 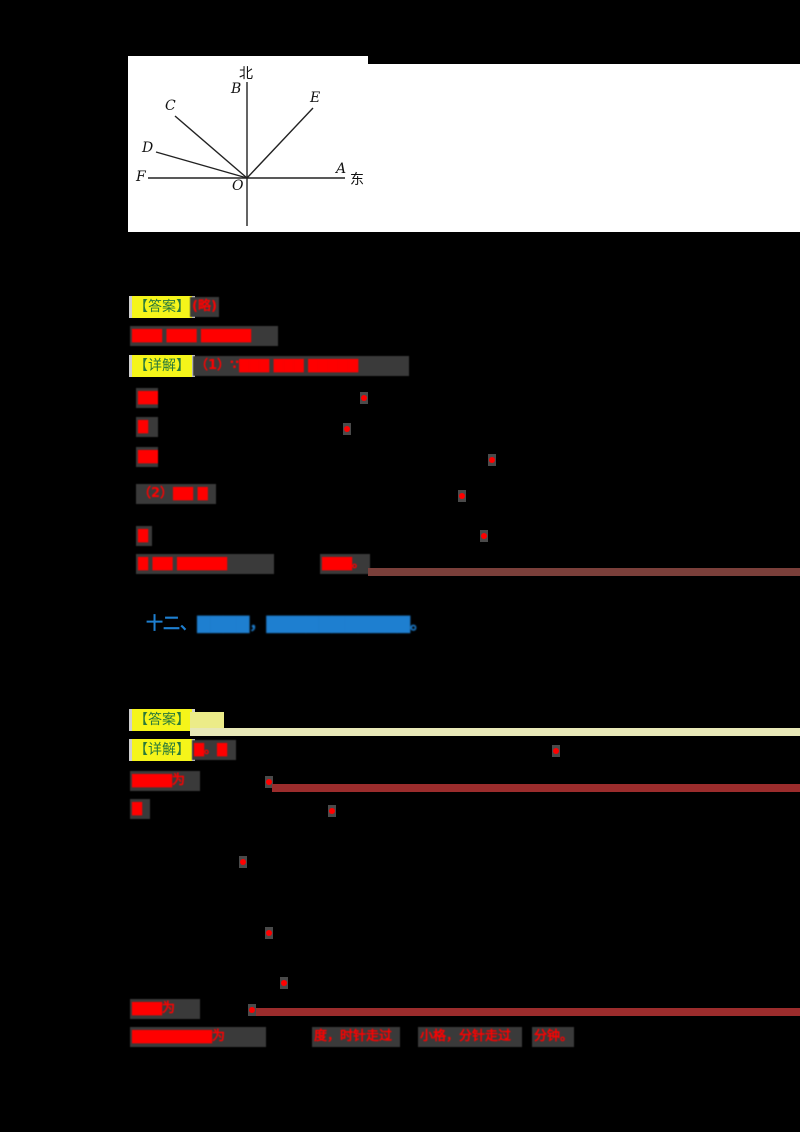 I want to click on heading-text: ▇▇▇▇，▇▇▇▇▇▇▇▇▇▇▇。, so click(x=312, y=624).